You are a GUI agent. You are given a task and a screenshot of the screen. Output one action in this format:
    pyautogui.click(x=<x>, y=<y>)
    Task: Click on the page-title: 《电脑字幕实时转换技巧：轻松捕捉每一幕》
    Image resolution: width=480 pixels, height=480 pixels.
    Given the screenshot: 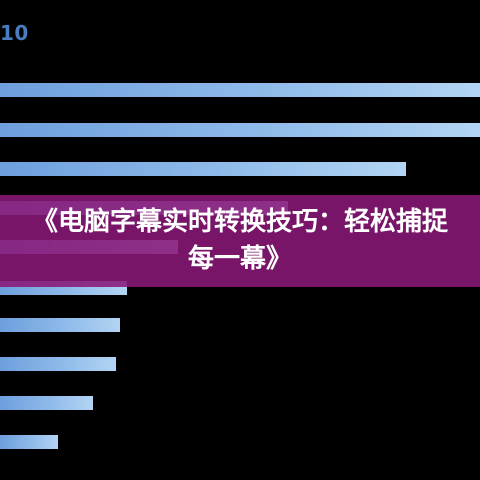 What is the action you would take?
    pyautogui.click(x=239, y=240)
    